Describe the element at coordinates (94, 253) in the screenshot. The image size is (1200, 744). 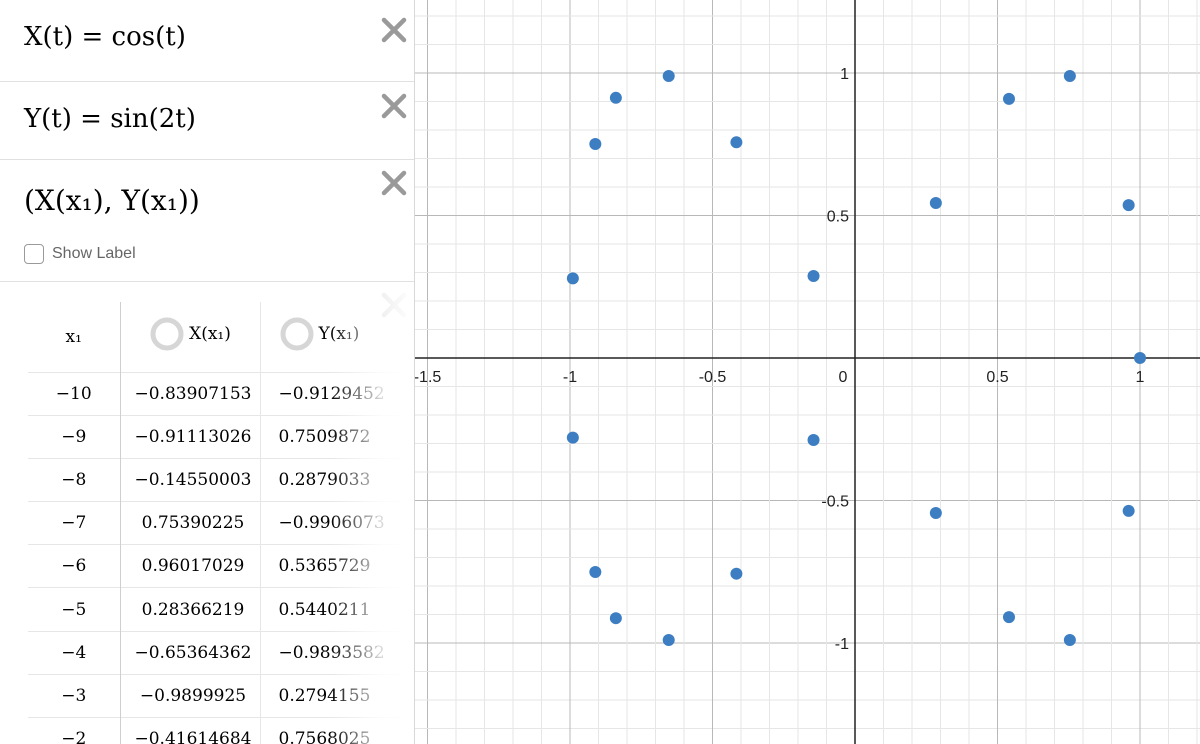
I see `show-label-text: Show Label` at that location.